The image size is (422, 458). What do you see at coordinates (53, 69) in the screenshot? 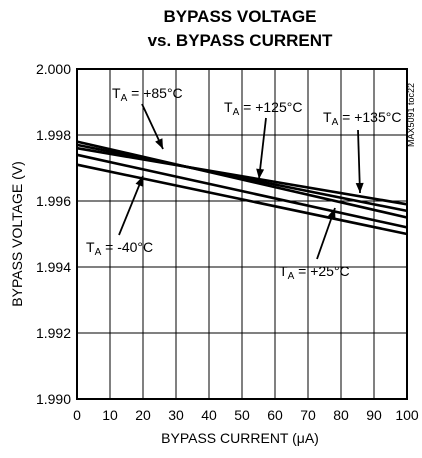
I see `y-tick-label: 2.000` at bounding box center [53, 69].